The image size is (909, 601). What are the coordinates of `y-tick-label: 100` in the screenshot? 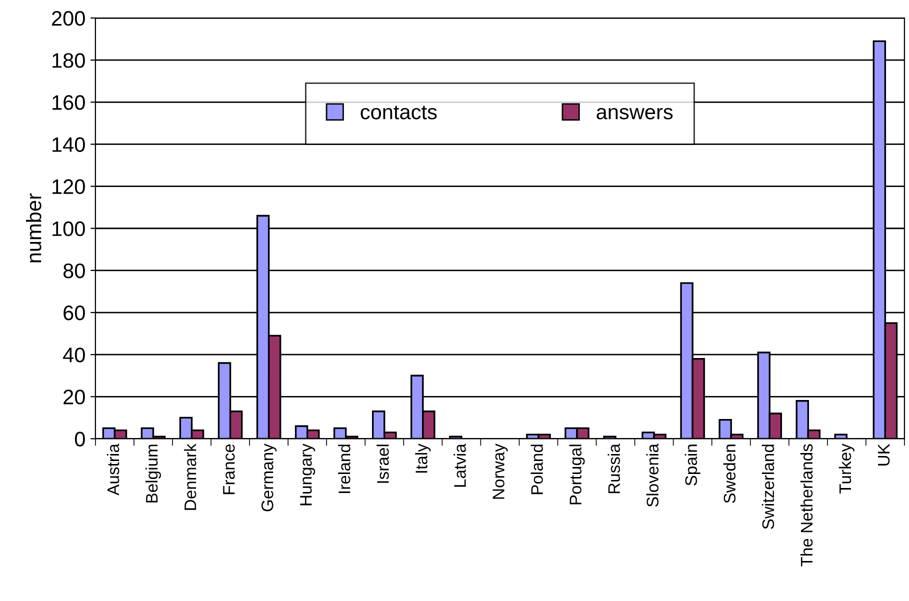 It's located at (68, 228).